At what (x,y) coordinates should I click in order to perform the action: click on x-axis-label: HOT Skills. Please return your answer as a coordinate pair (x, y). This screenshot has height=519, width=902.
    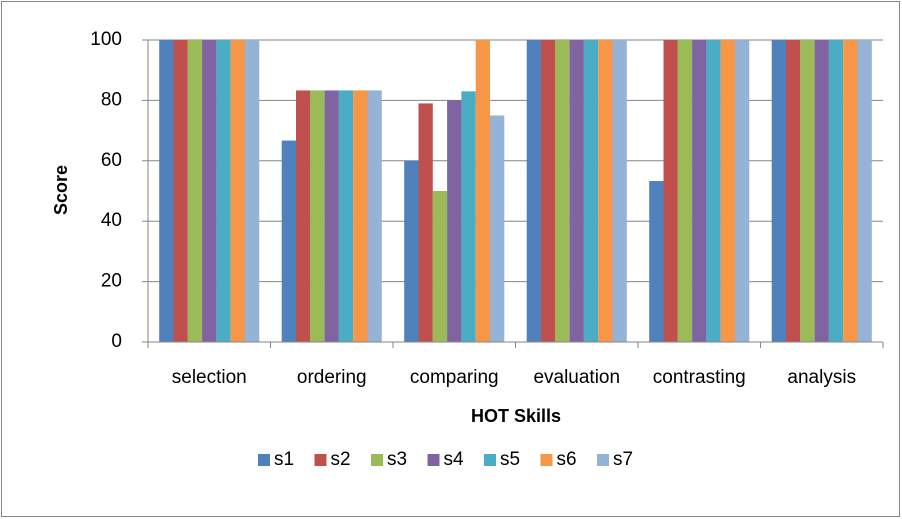
    Looking at the image, I should click on (516, 416).